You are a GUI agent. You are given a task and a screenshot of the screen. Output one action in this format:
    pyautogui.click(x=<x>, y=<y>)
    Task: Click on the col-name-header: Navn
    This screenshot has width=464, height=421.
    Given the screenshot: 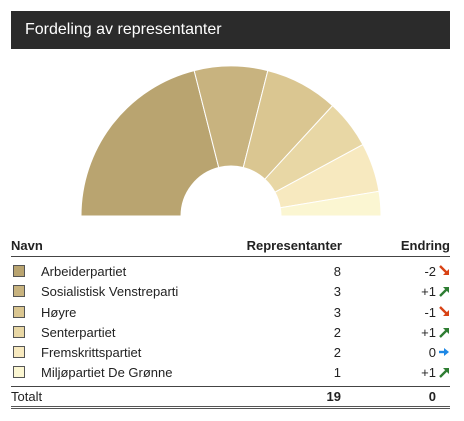 What is the action you would take?
    pyautogui.click(x=27, y=245)
    